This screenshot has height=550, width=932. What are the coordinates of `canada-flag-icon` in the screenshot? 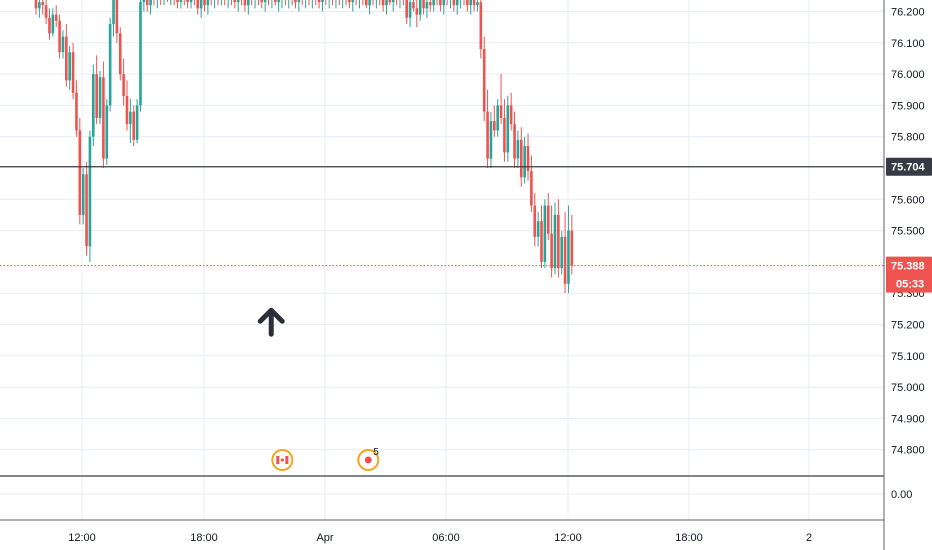 It's located at (282, 460).